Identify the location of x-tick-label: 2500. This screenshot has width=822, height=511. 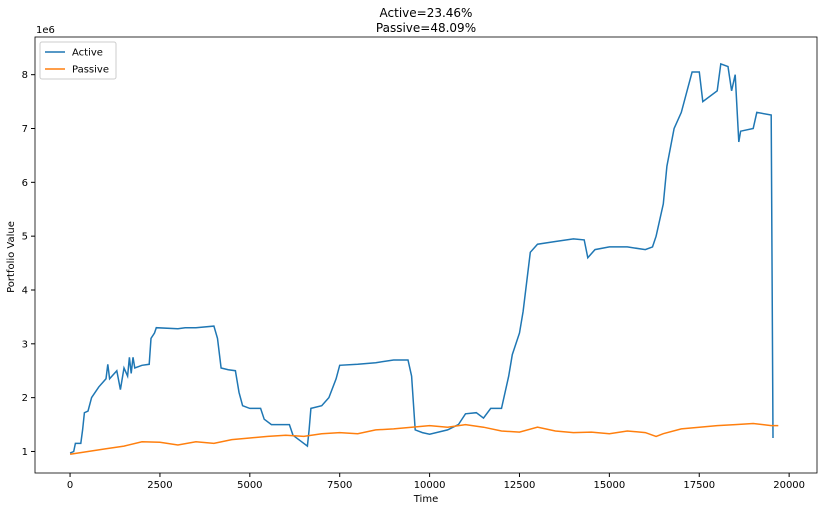
(159, 485).